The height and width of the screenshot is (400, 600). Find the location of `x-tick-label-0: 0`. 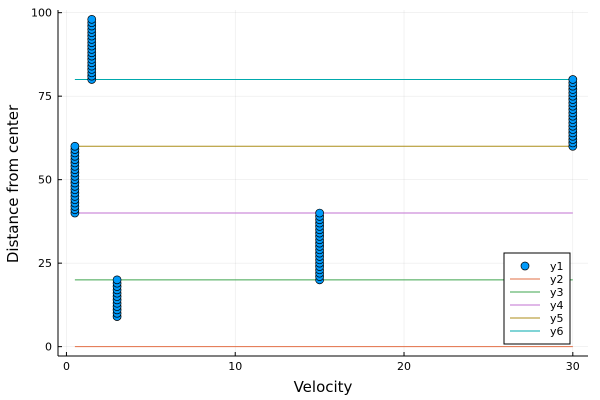

x-tick-label-0: 0 is located at coordinates (66, 366).